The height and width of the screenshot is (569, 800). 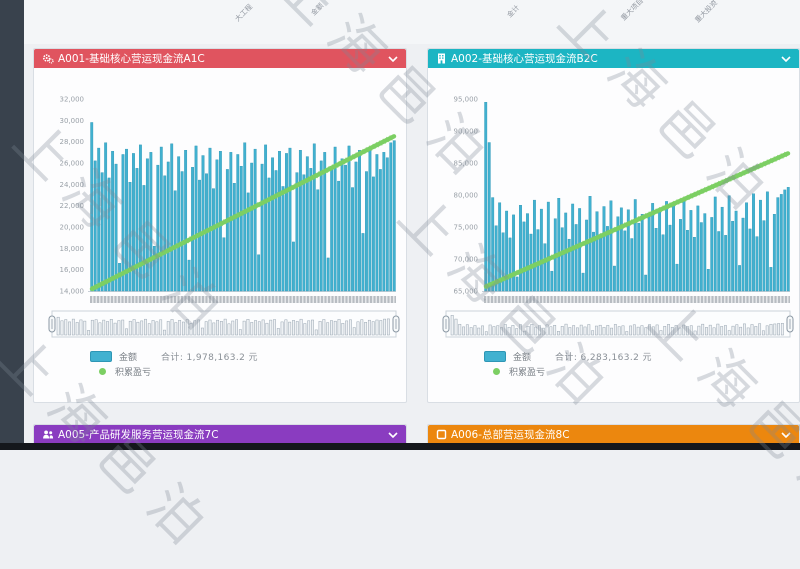 What do you see at coordinates (72, 142) in the screenshot?
I see `y-tick-label: 28,000` at bounding box center [72, 142].